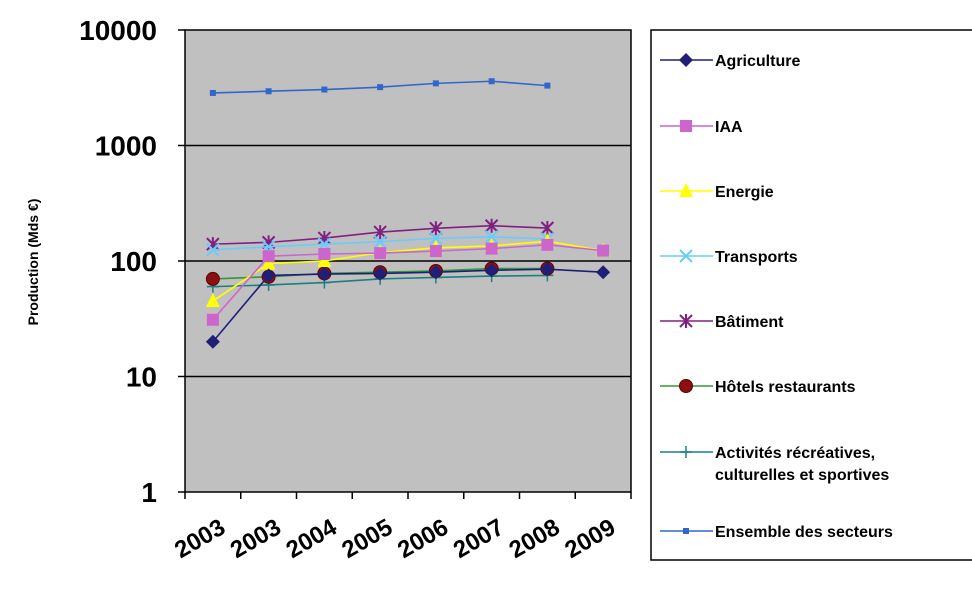 The height and width of the screenshot is (592, 972). Describe the element at coordinates (33, 262) in the screenshot. I see `y-axis-label: Production (Mds €)` at that location.